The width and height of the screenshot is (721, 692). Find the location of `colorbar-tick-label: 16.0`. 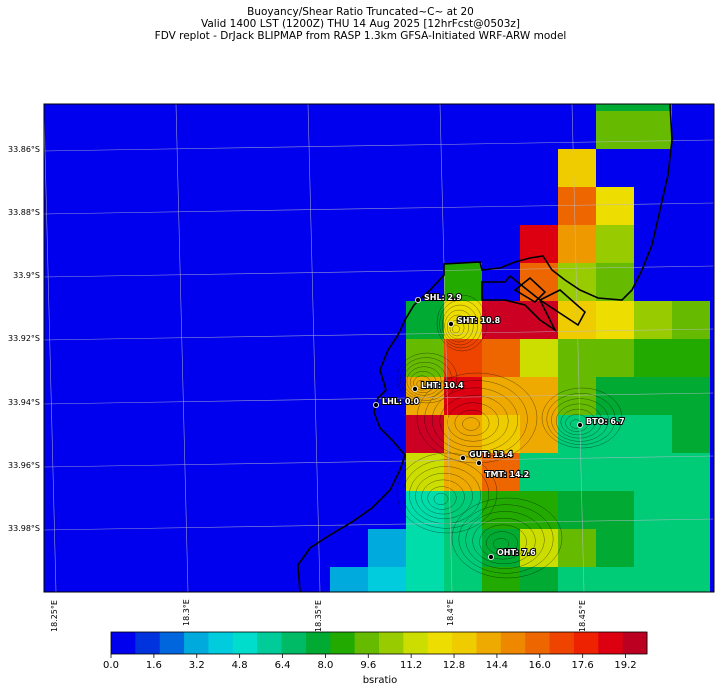

colorbar-tick-label: 16.0 is located at coordinates (539, 665).